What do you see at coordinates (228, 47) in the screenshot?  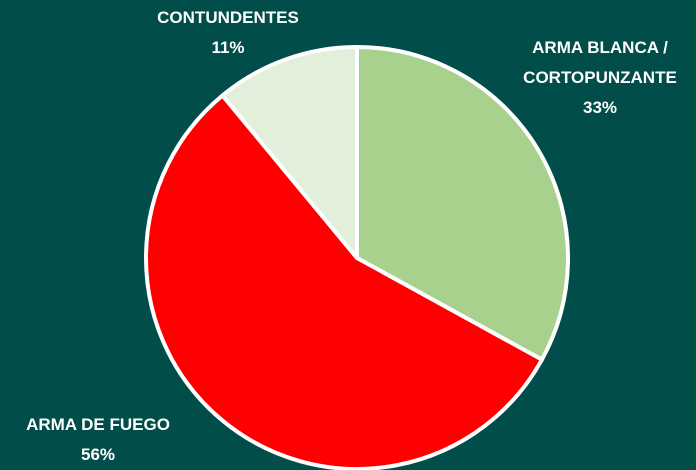 I see `value-label: 11%` at bounding box center [228, 47].